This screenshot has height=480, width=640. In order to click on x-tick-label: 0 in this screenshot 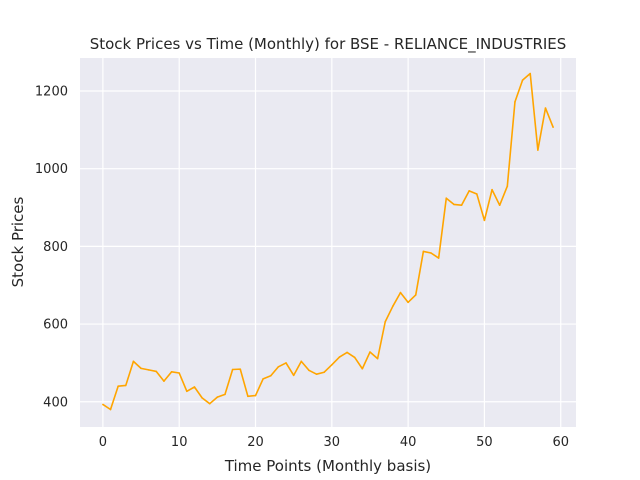, I will do `click(103, 442)`.